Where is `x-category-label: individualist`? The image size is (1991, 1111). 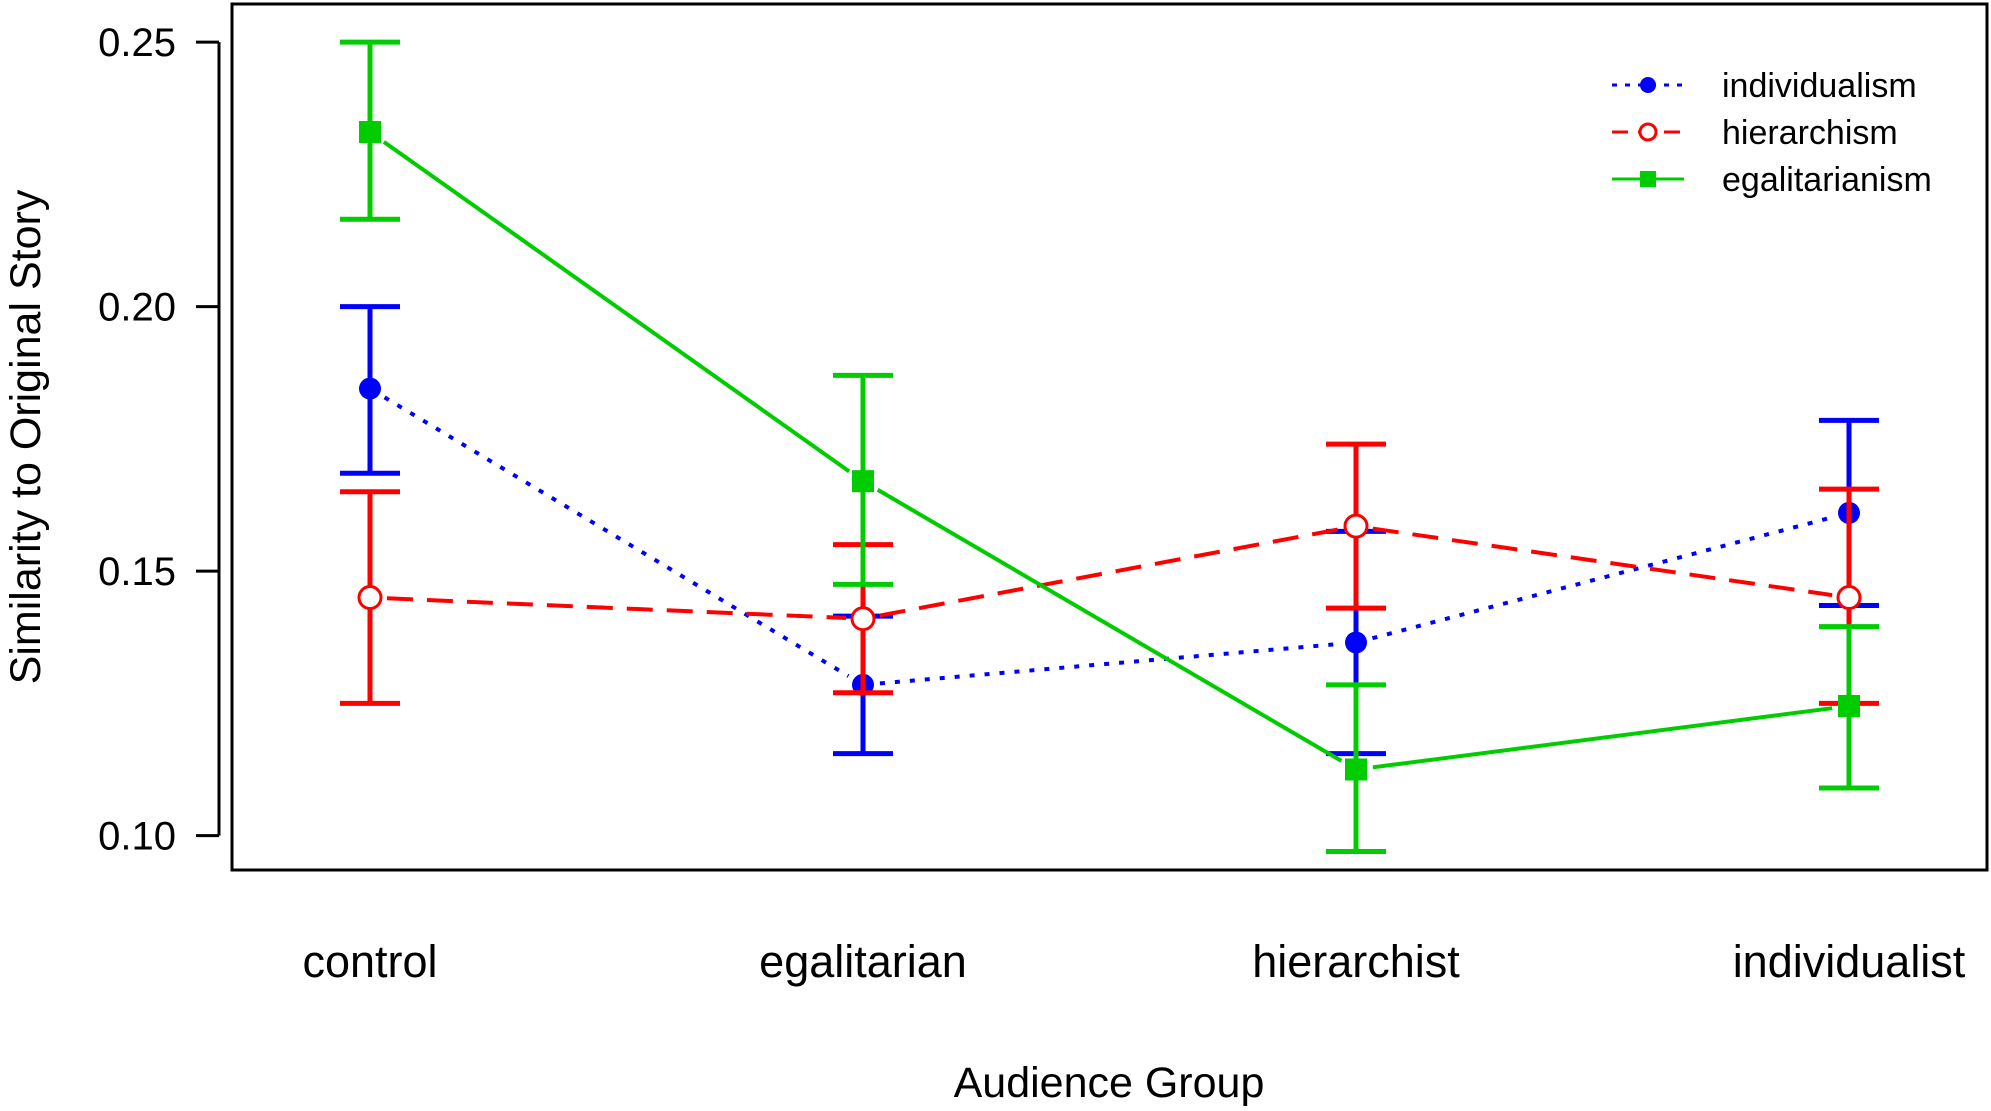
x-category-label: individualist is located at coordinates (1849, 961).